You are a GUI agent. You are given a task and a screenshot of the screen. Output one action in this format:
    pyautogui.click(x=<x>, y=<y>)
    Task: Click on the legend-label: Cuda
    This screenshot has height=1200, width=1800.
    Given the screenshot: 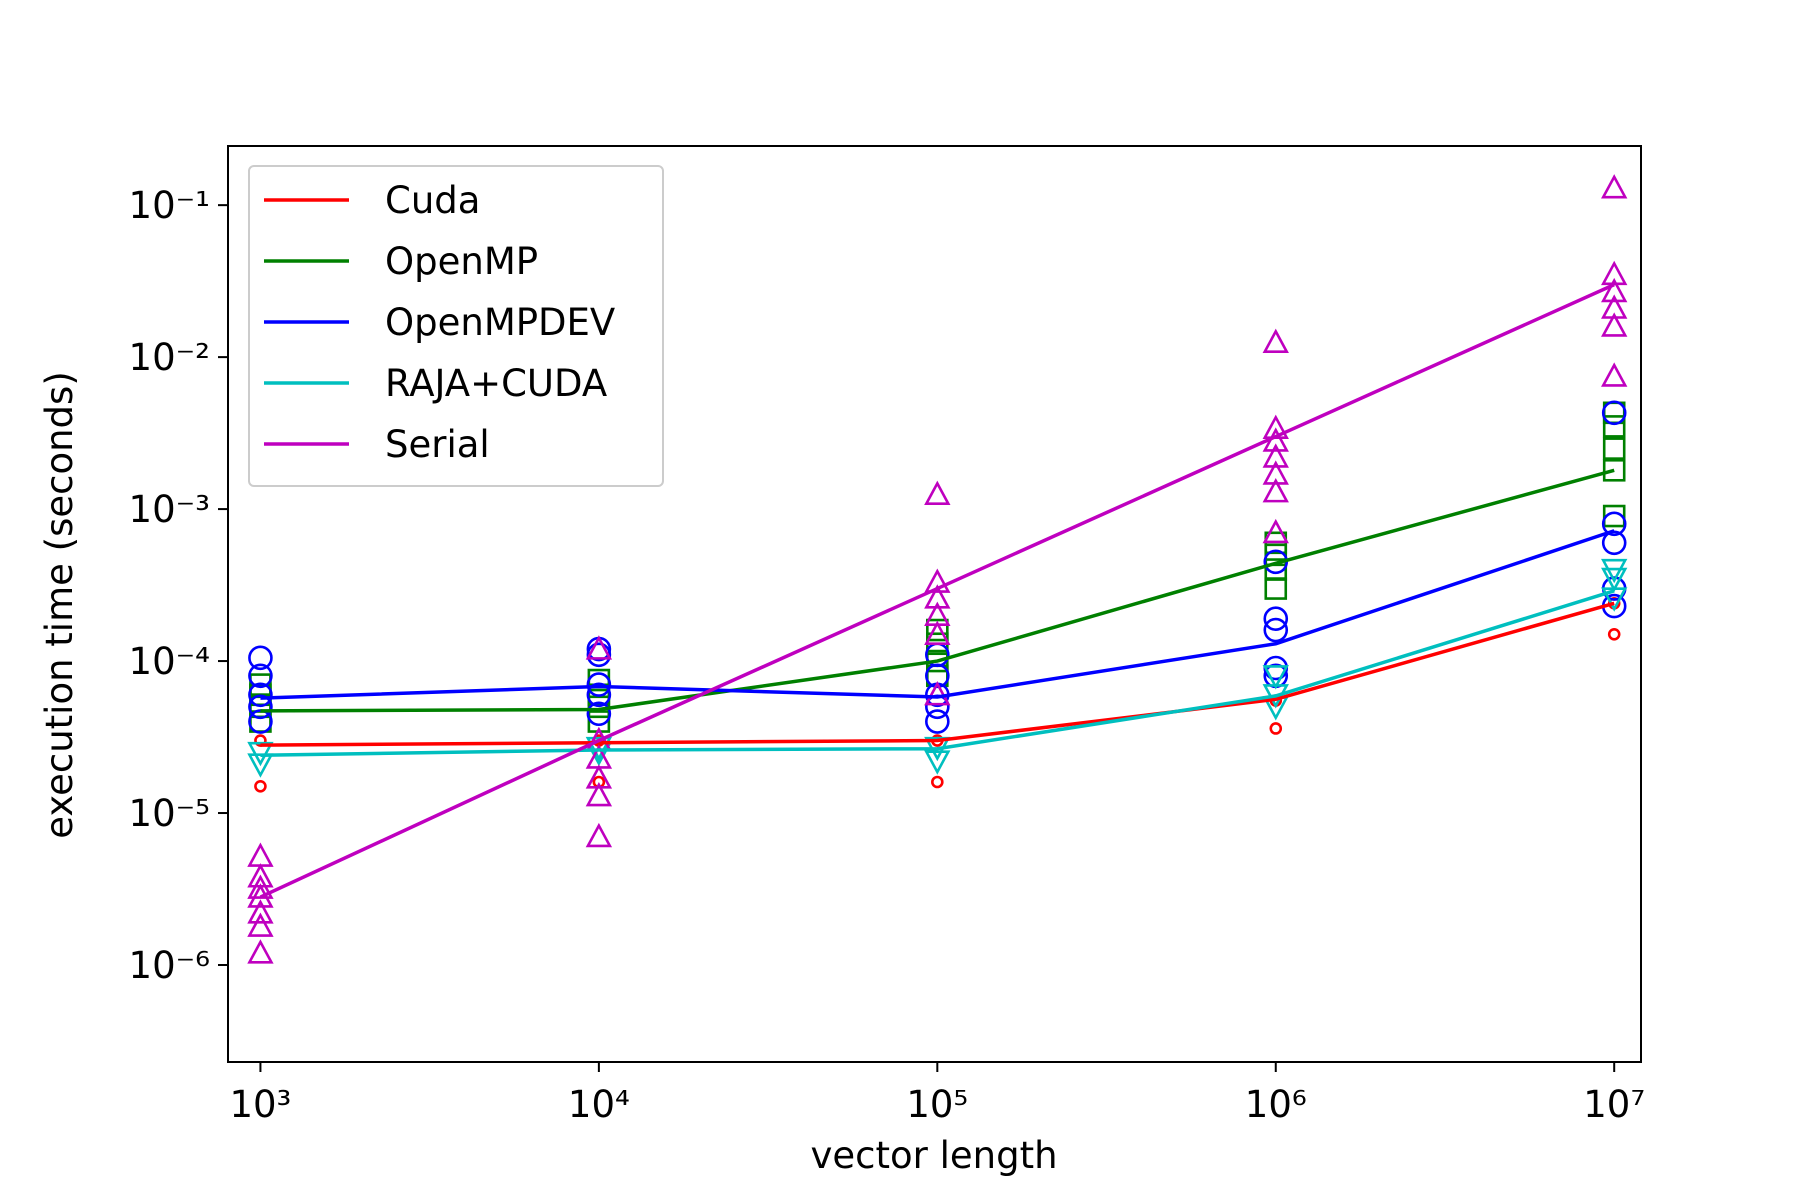 What is the action you would take?
    pyautogui.click(x=432, y=200)
    